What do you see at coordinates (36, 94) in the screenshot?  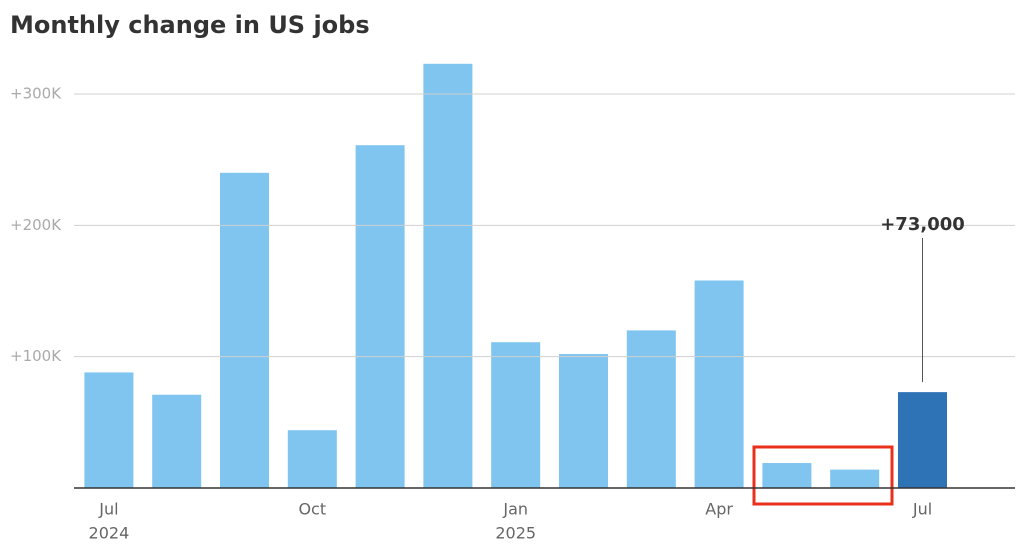 I see `y-tick-label: +300K` at bounding box center [36, 94].